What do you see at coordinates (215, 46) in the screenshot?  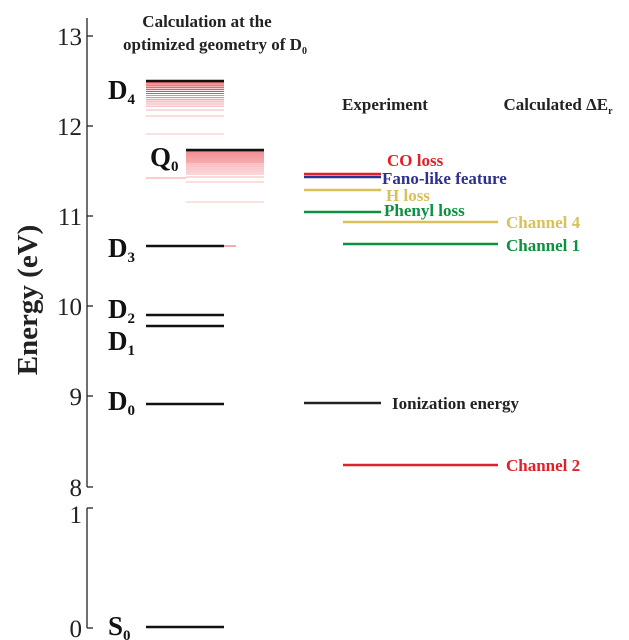 I see `calc-header-line2: optimized geometry of D0` at bounding box center [215, 46].